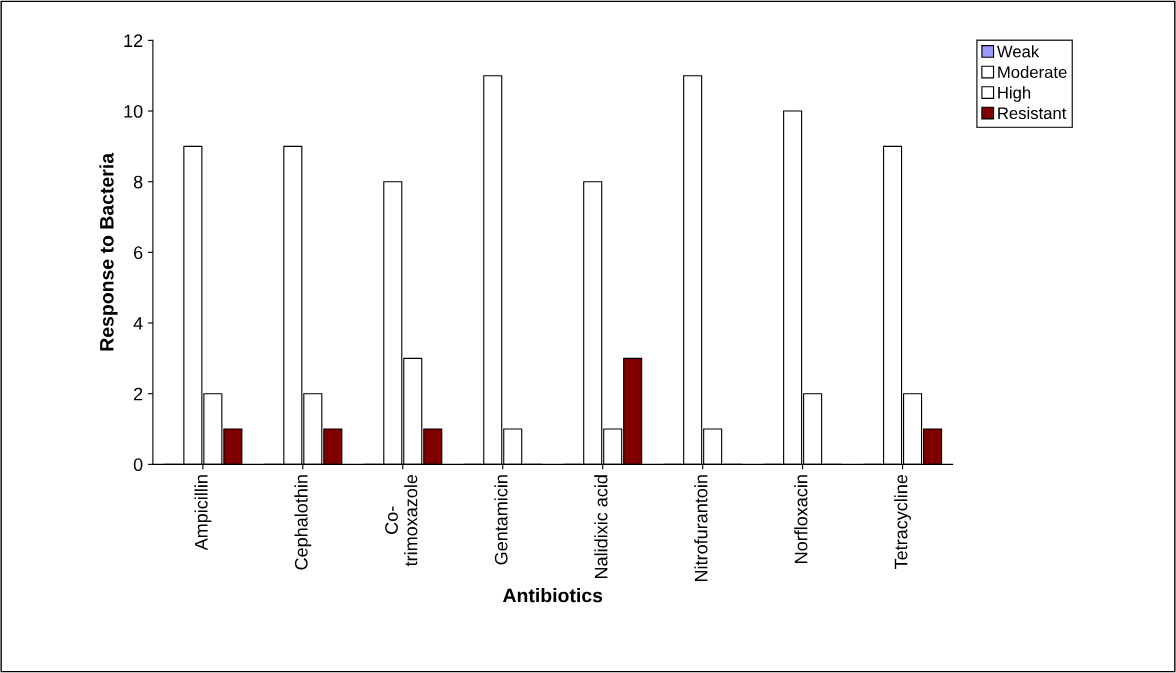 Image resolution: width=1176 pixels, height=673 pixels. What do you see at coordinates (108, 251) in the screenshot?
I see `y-axis-title: Response to Bacteria` at bounding box center [108, 251].